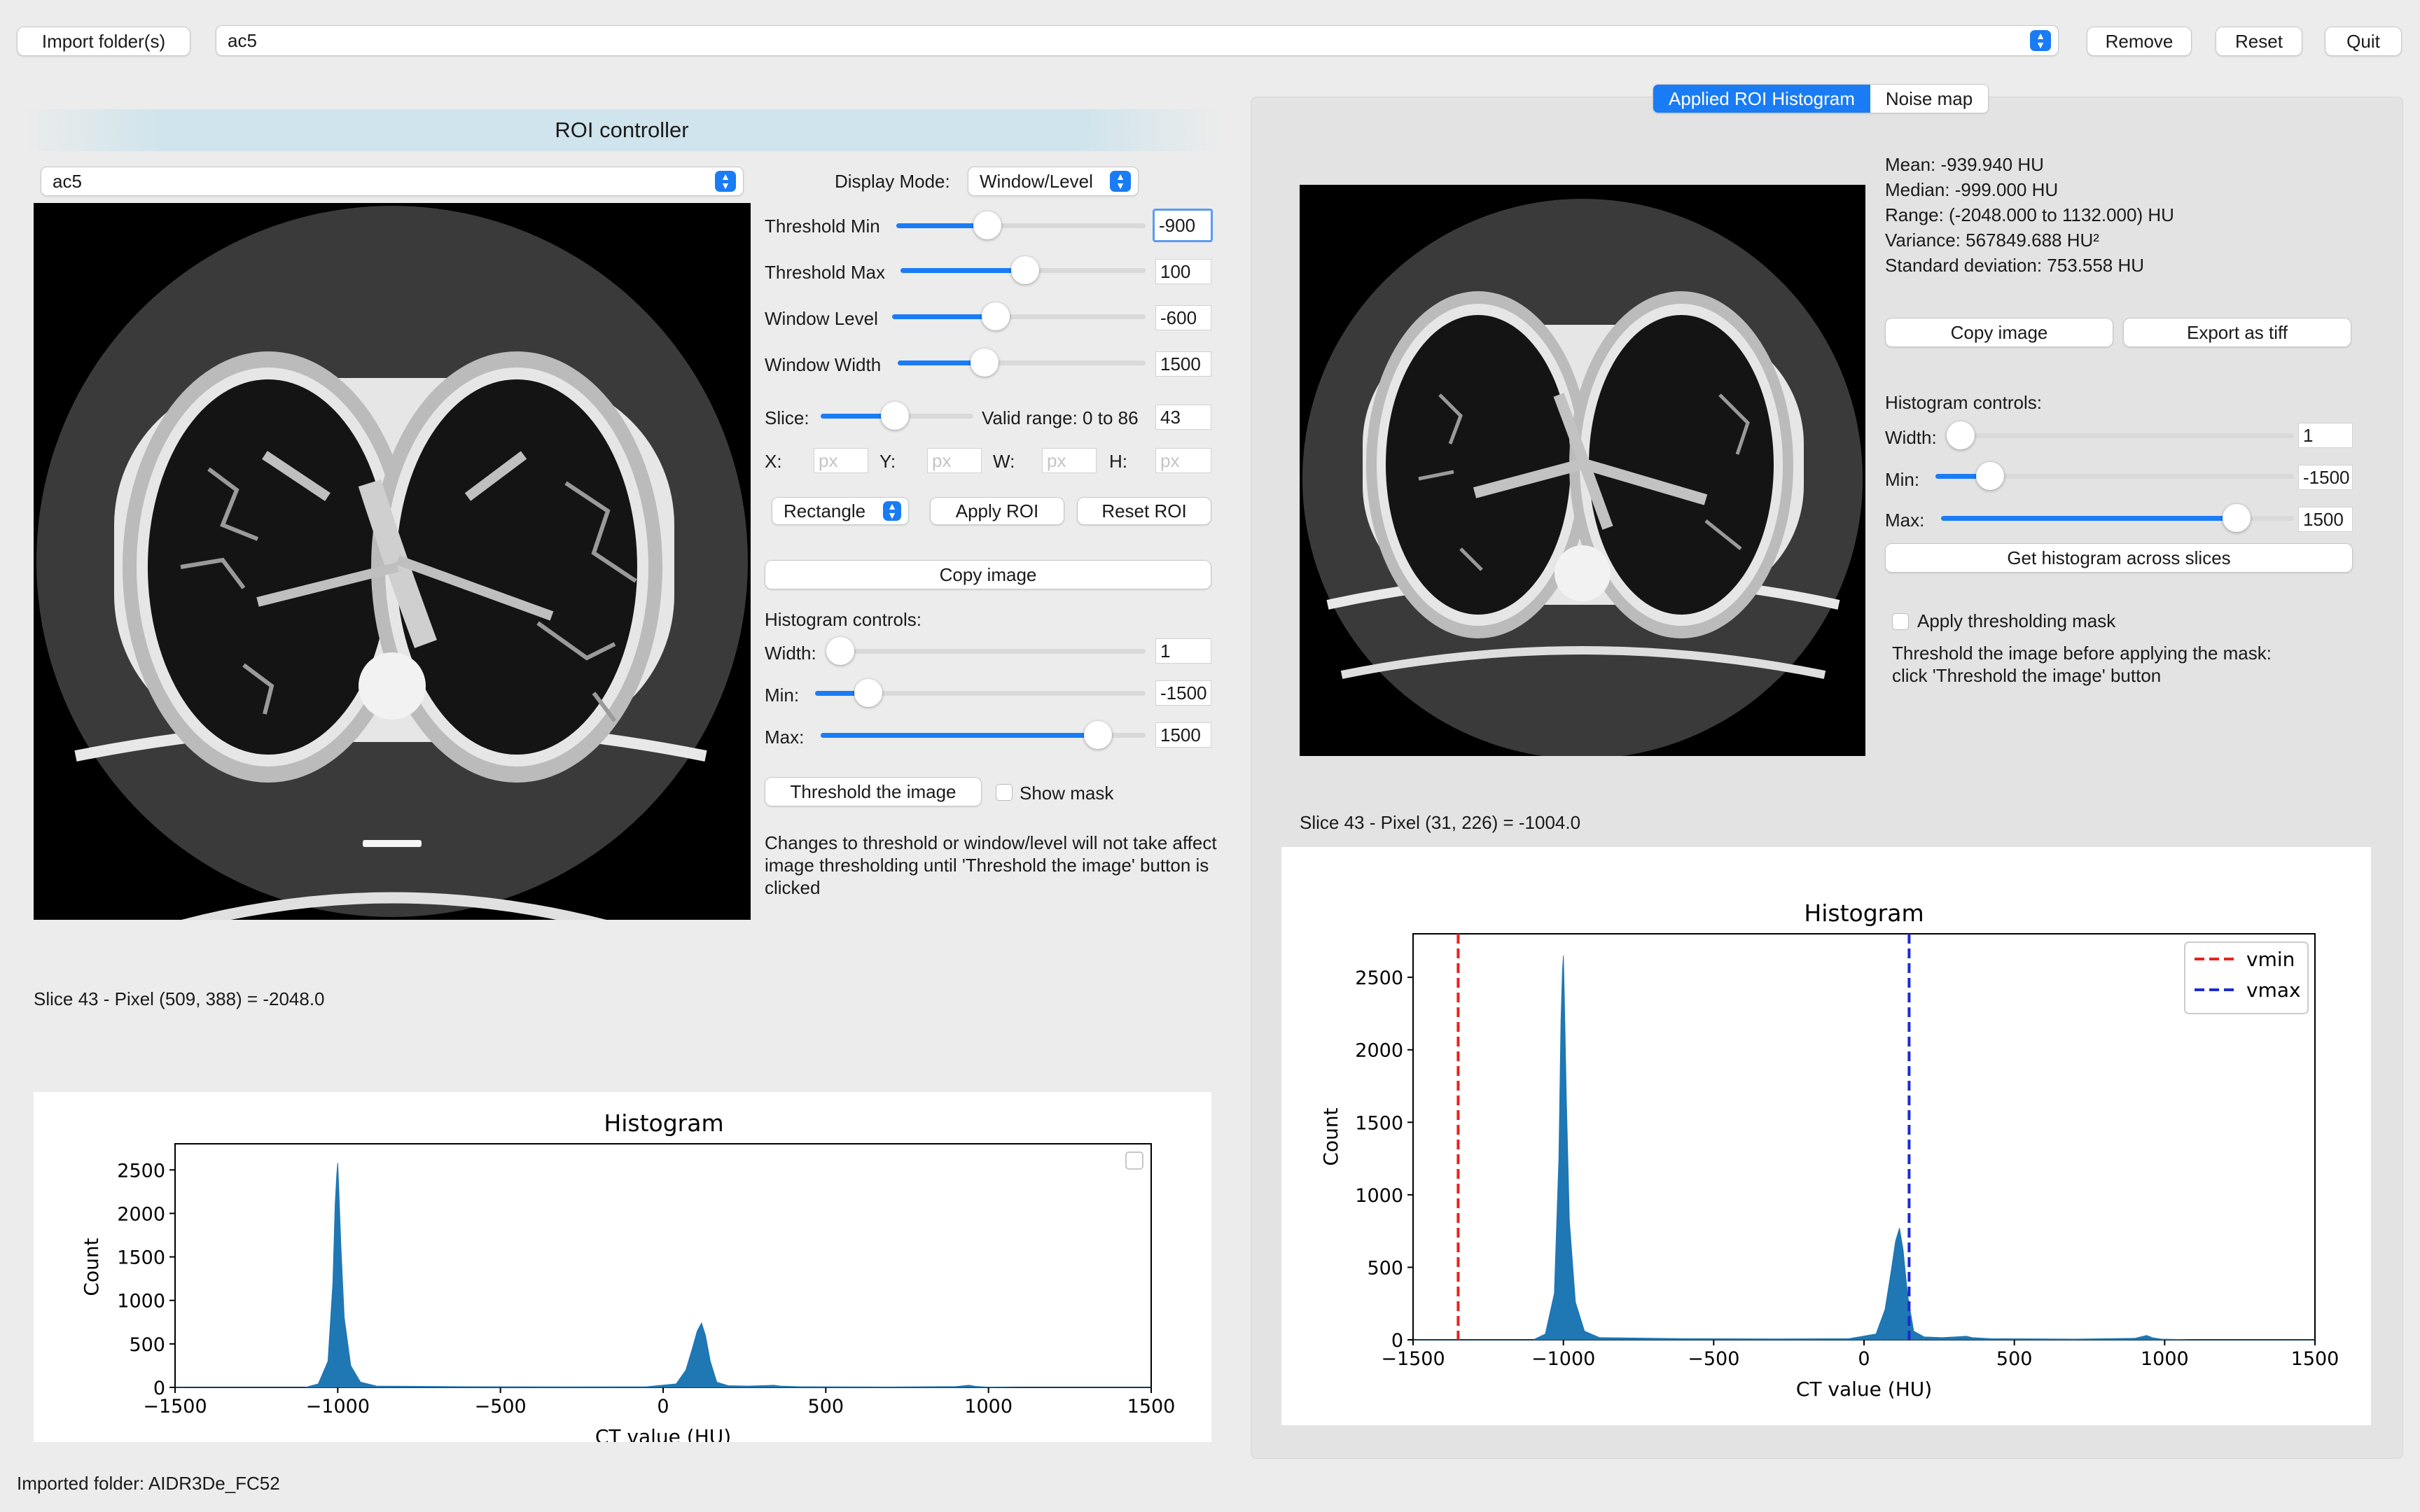 The height and width of the screenshot is (1512, 2420). I want to click on hist-max-input: 1500, so click(1183, 735).